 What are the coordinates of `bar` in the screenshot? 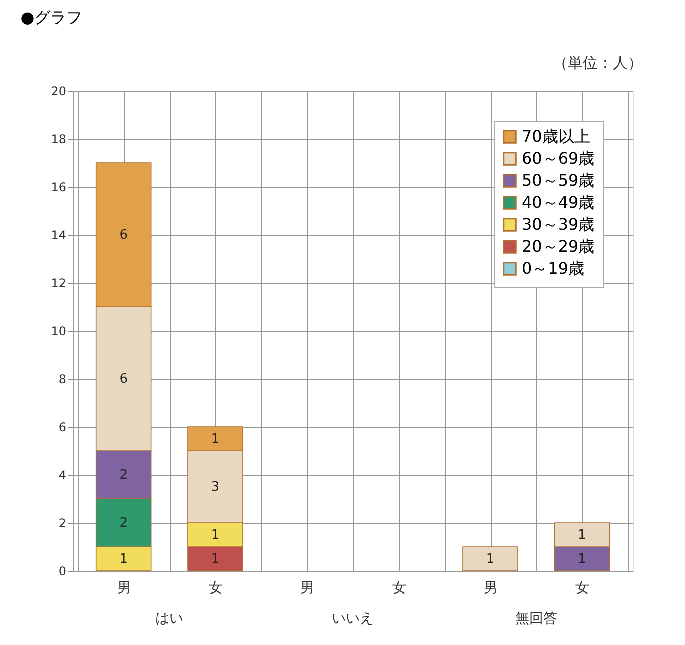 It's located at (490, 559).